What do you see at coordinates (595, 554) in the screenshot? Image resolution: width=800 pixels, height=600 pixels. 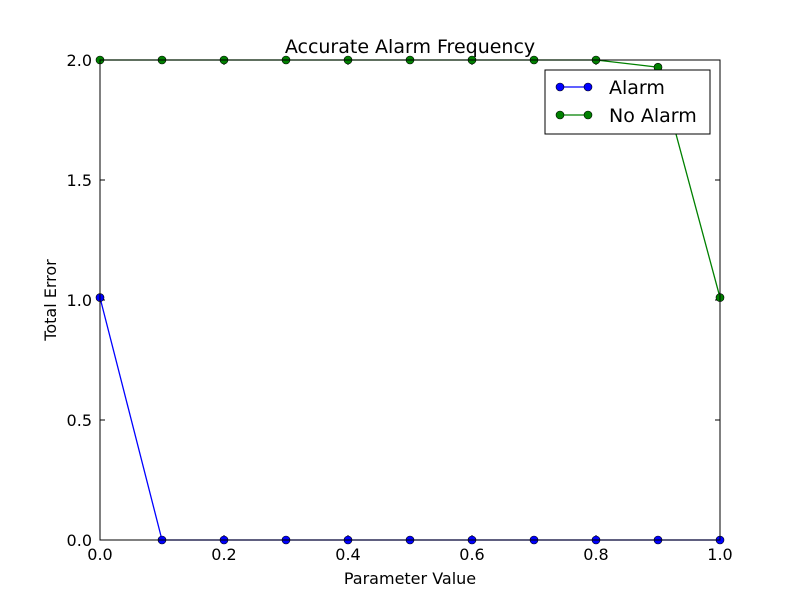 I see `x-tick-label: 0.8` at bounding box center [595, 554].